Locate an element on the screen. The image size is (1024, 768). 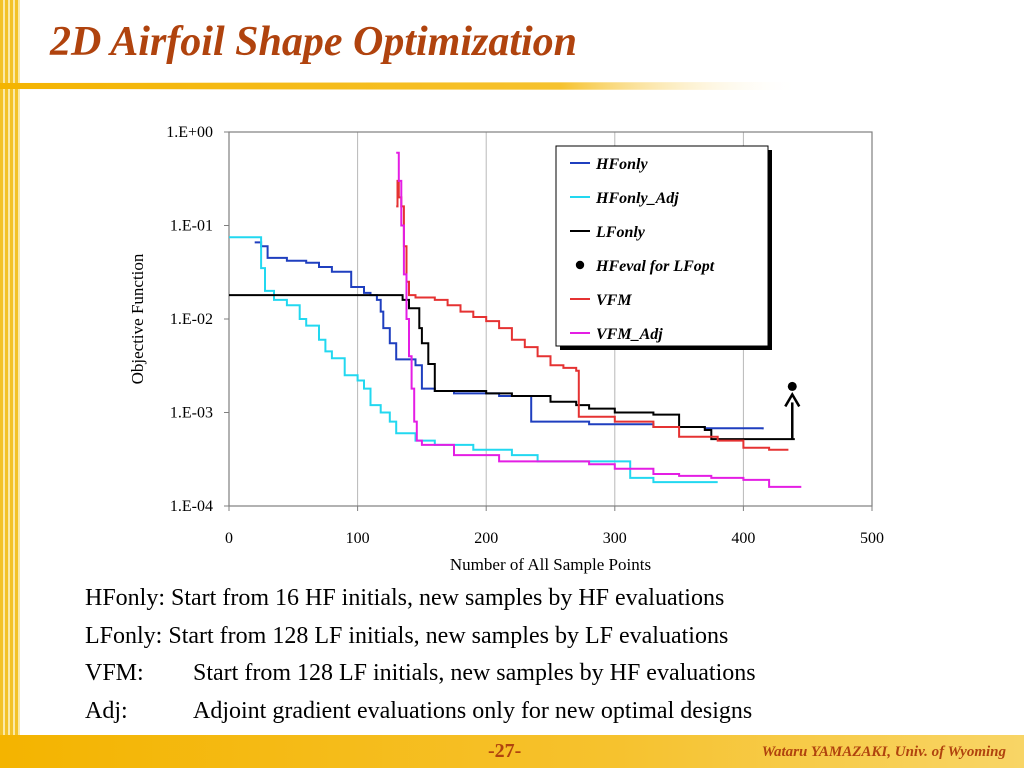
x-tick-label: 400 is located at coordinates (743, 538).